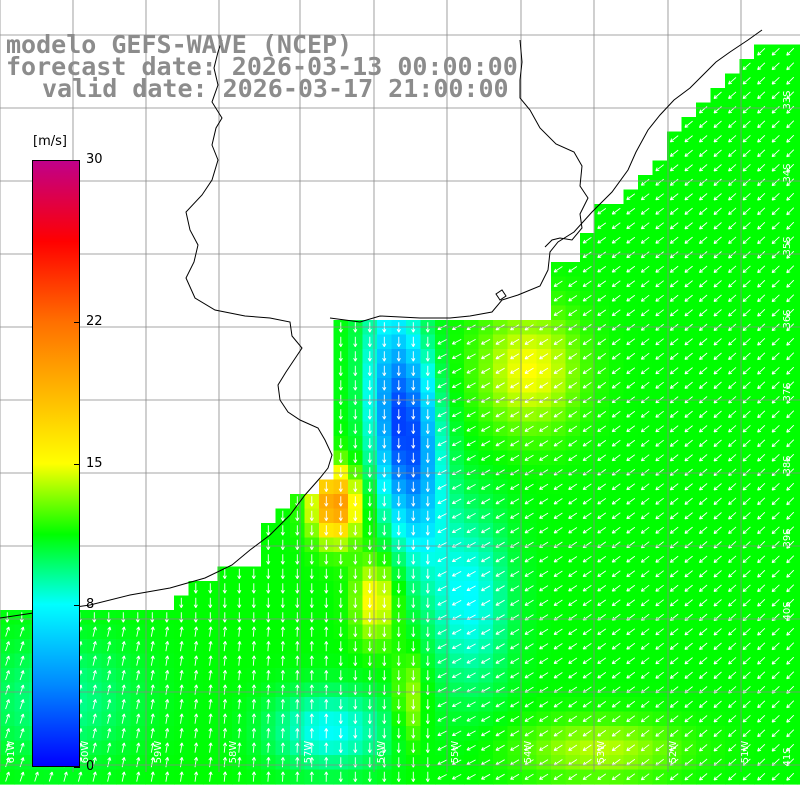  What do you see at coordinates (455, 752) in the screenshot?
I see `longitude-label: 55W` at bounding box center [455, 752].